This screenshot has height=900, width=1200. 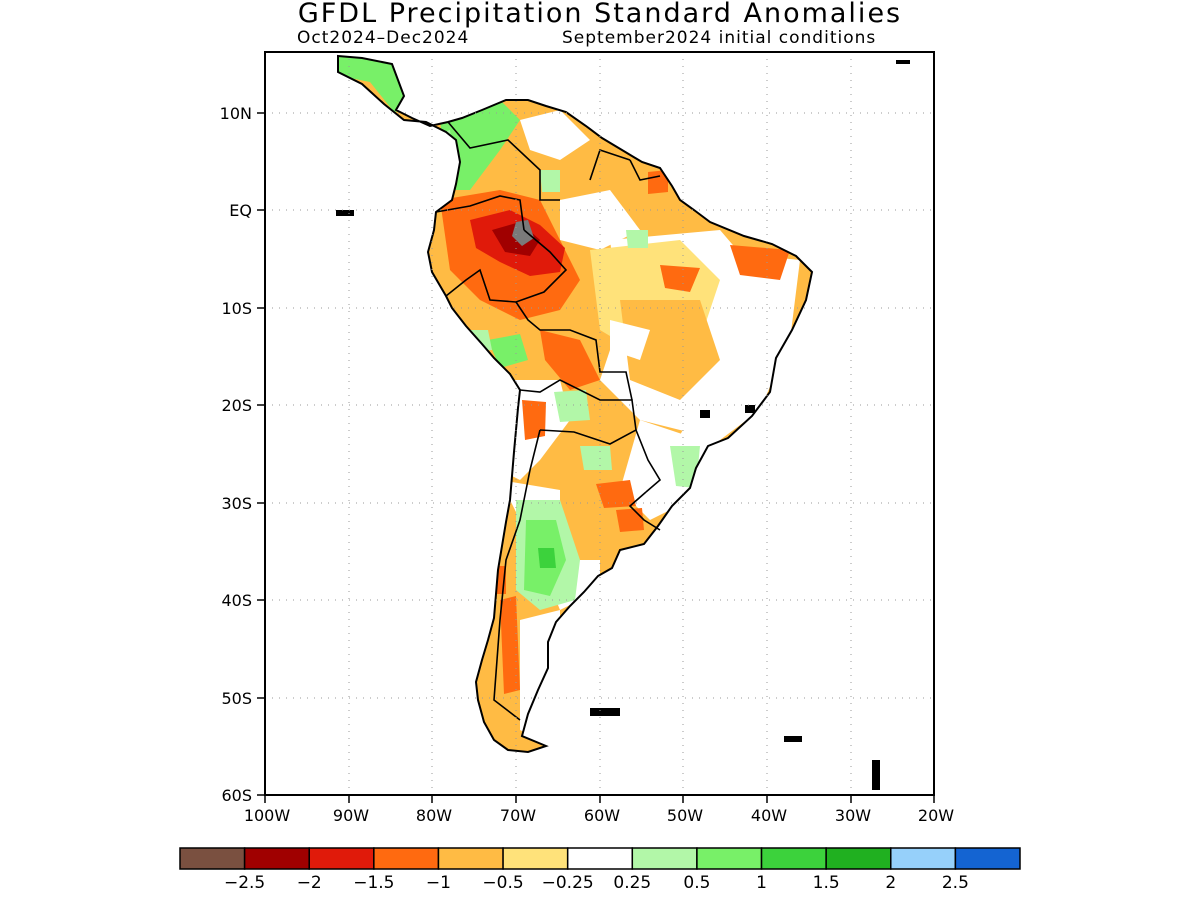 I want to click on forecast-period: Oct2024–Dec2024, so click(x=383, y=38).